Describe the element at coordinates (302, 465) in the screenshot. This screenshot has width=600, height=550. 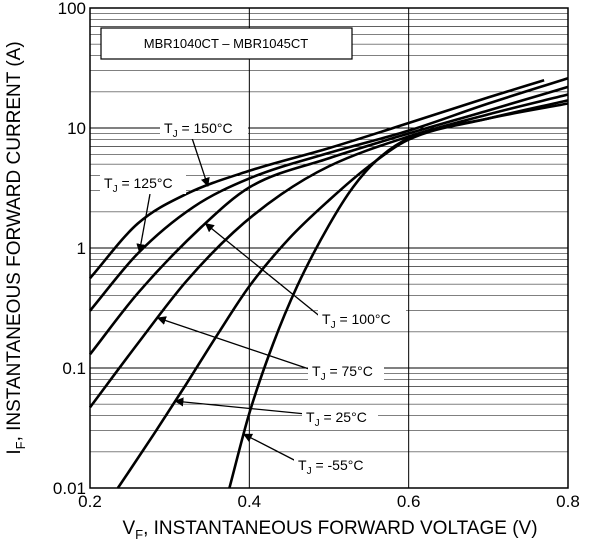
I see `series-label-main-5: T` at that location.